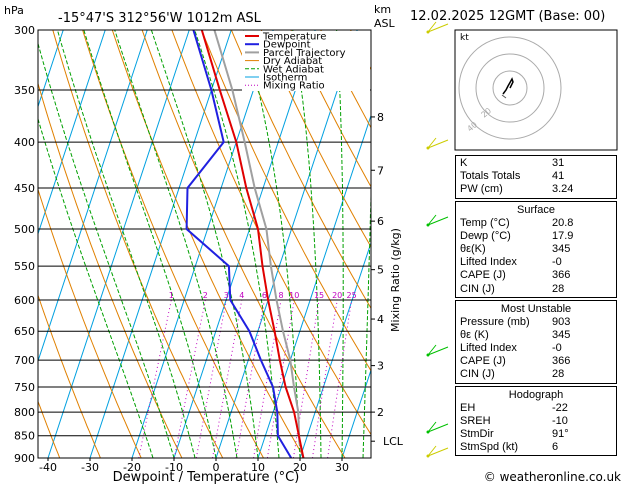 Image resolution: width=629 pixels, height=486 pixels. I want to click on totals-totals-row: Totals Totals 41, so click(536, 176).